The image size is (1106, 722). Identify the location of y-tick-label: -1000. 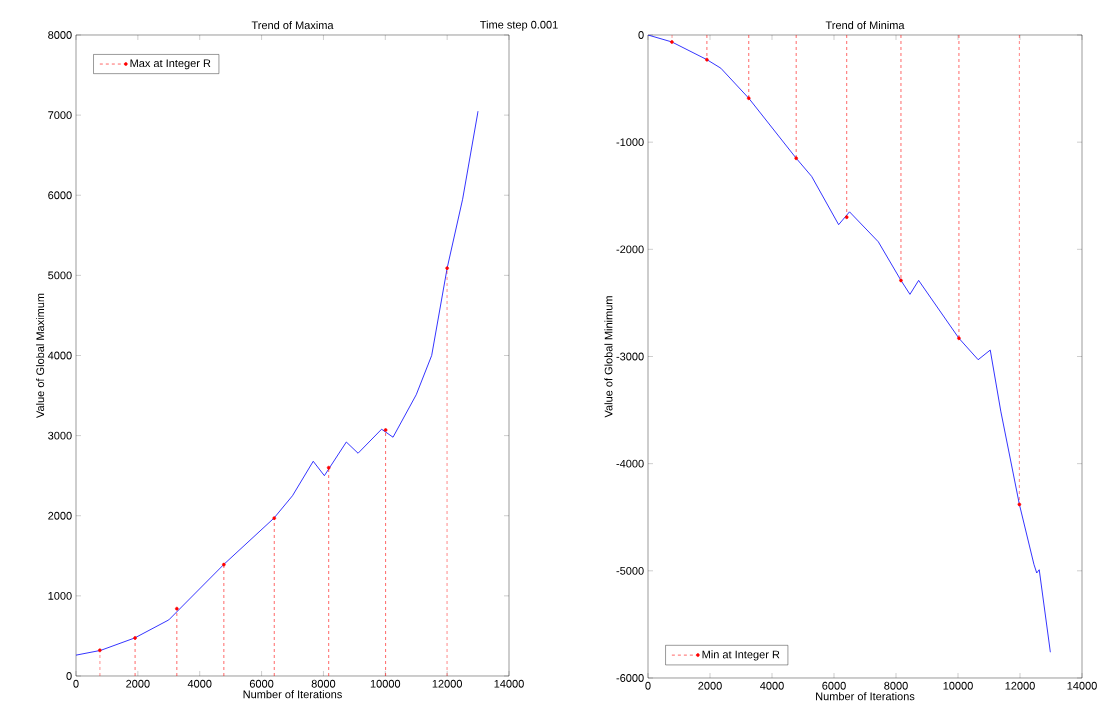
(630, 142).